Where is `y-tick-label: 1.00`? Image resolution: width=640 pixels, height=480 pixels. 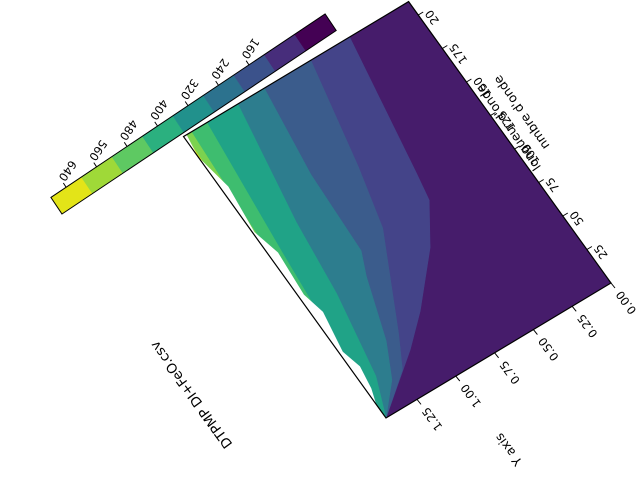
y-tick-label: 1.00 is located at coordinates (471, 395).